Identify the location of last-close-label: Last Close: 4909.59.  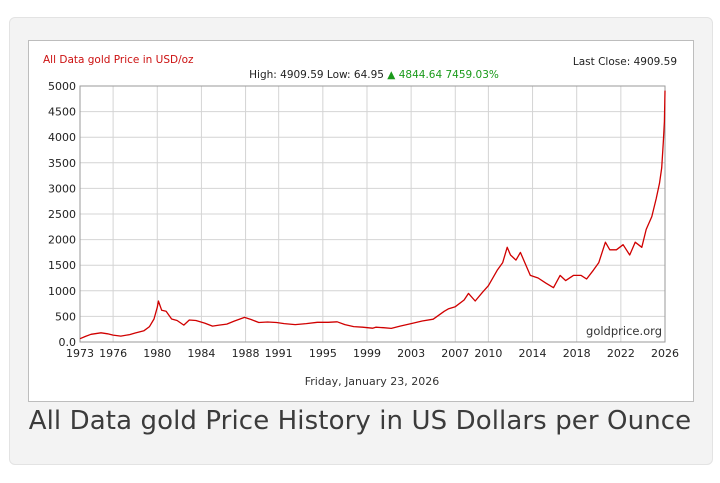
(625, 62).